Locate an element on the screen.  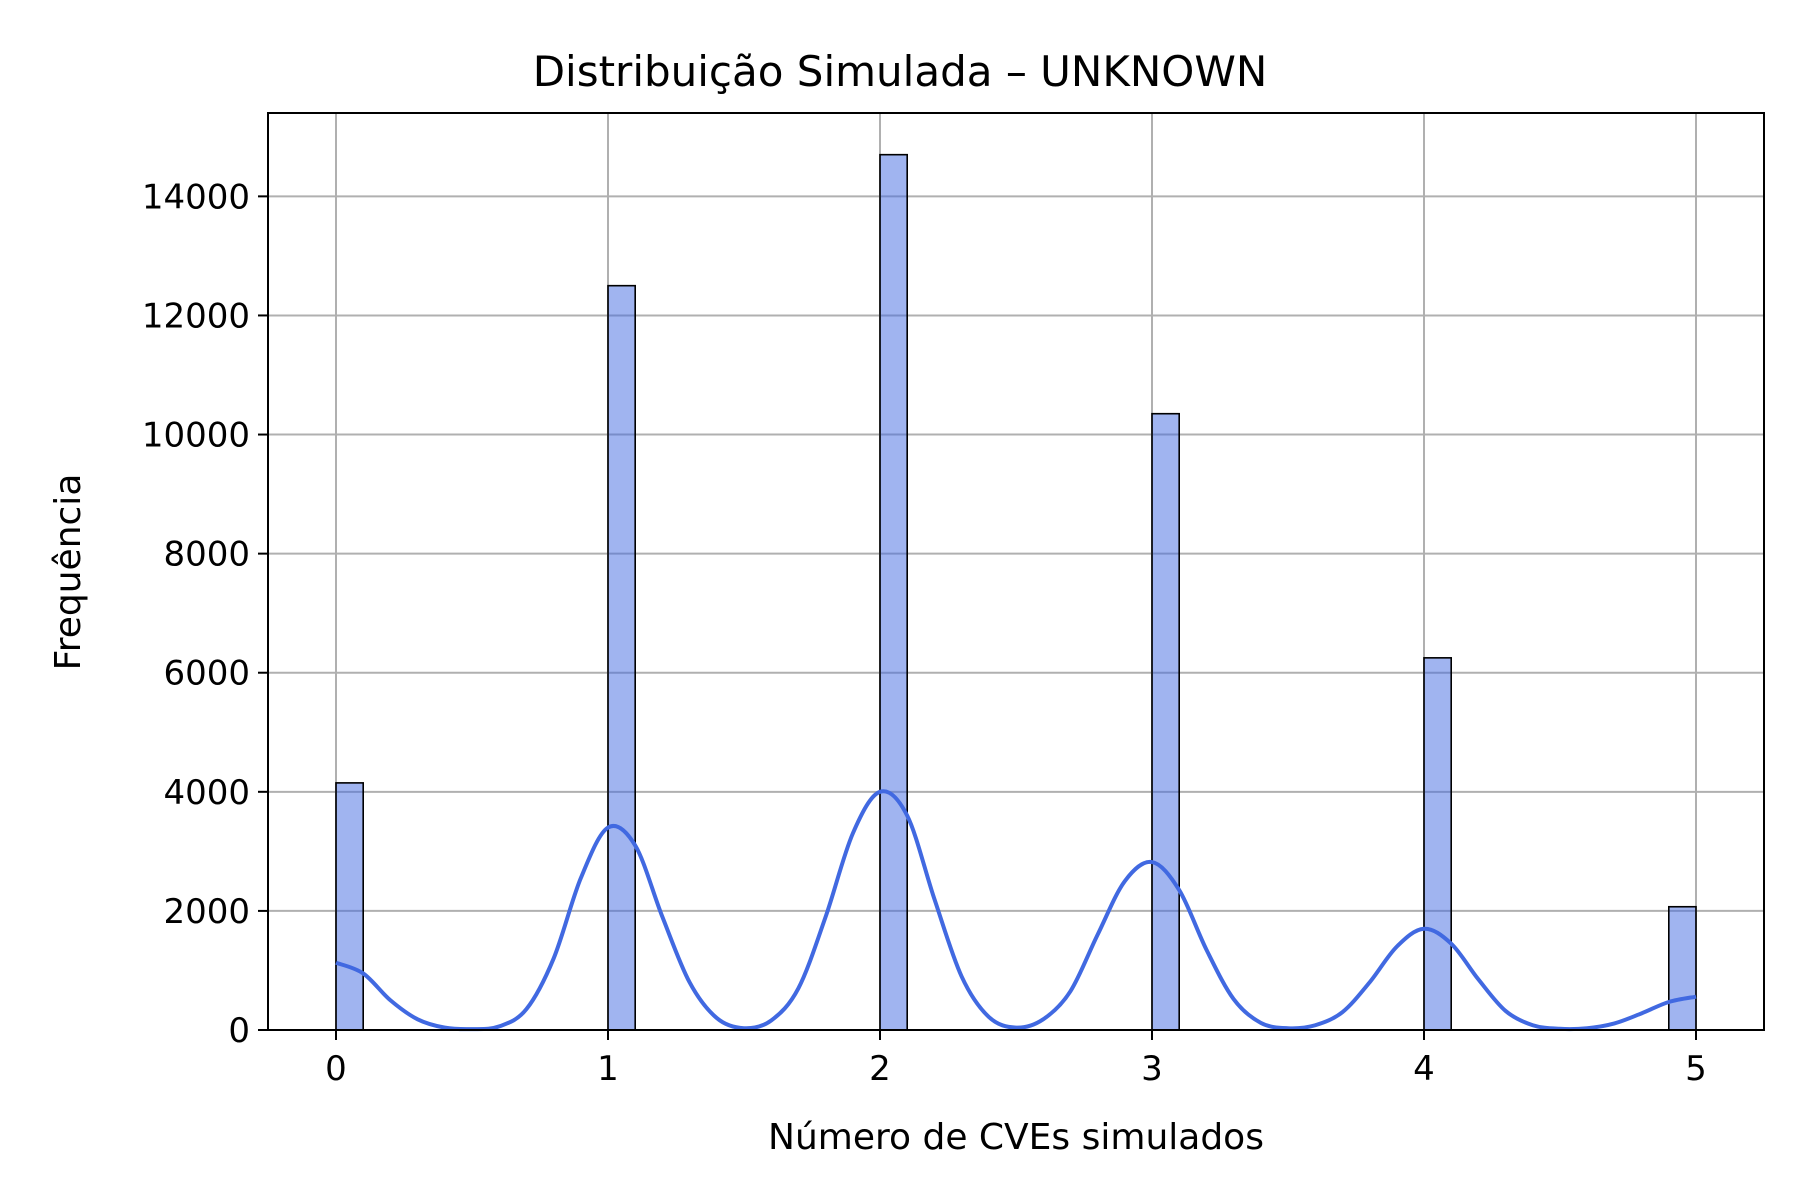
x-axis-ticks: 0 1 2 3 4 5 is located at coordinates (1016, 1059).